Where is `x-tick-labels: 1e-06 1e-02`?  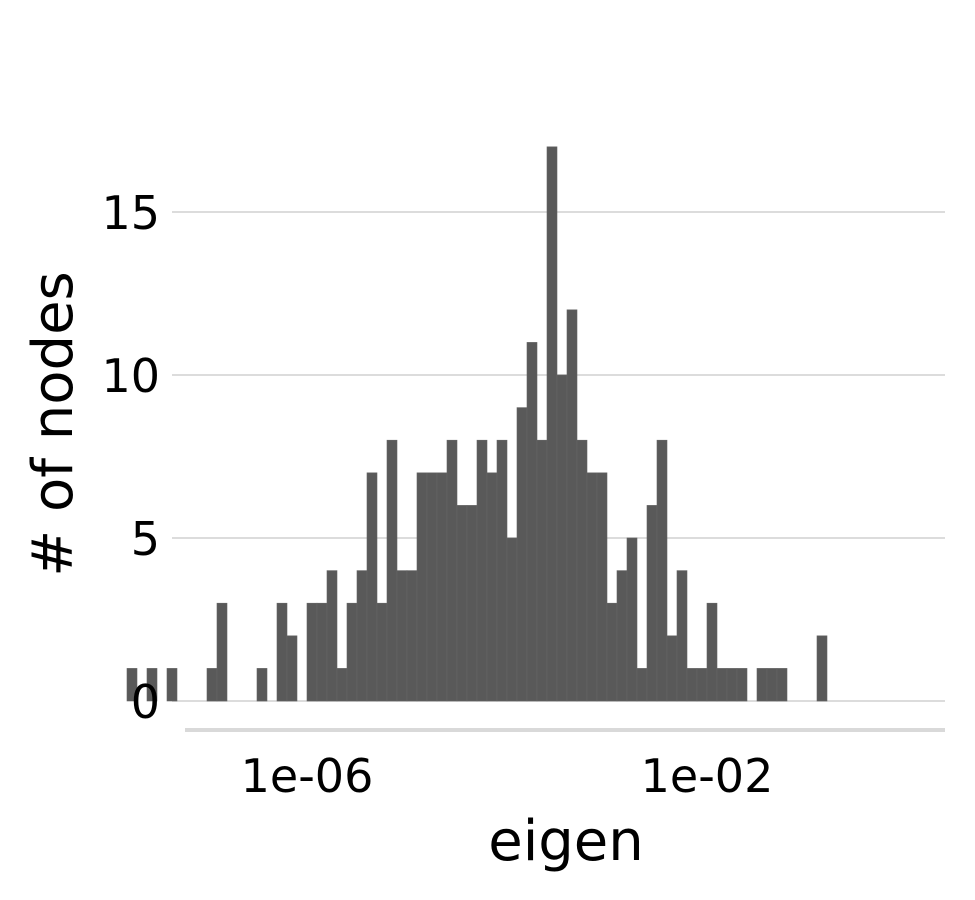 x-tick-labels: 1e-06 1e-02 is located at coordinates (507, 776).